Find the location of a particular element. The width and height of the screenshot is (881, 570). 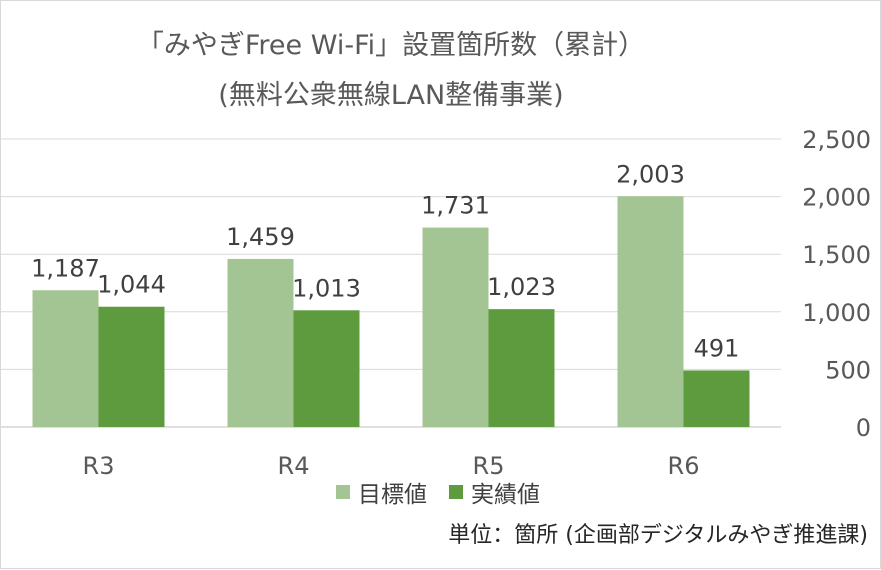

chart-subtitle: (無料公衆無線LAN整備事業) is located at coordinates (391, 95).